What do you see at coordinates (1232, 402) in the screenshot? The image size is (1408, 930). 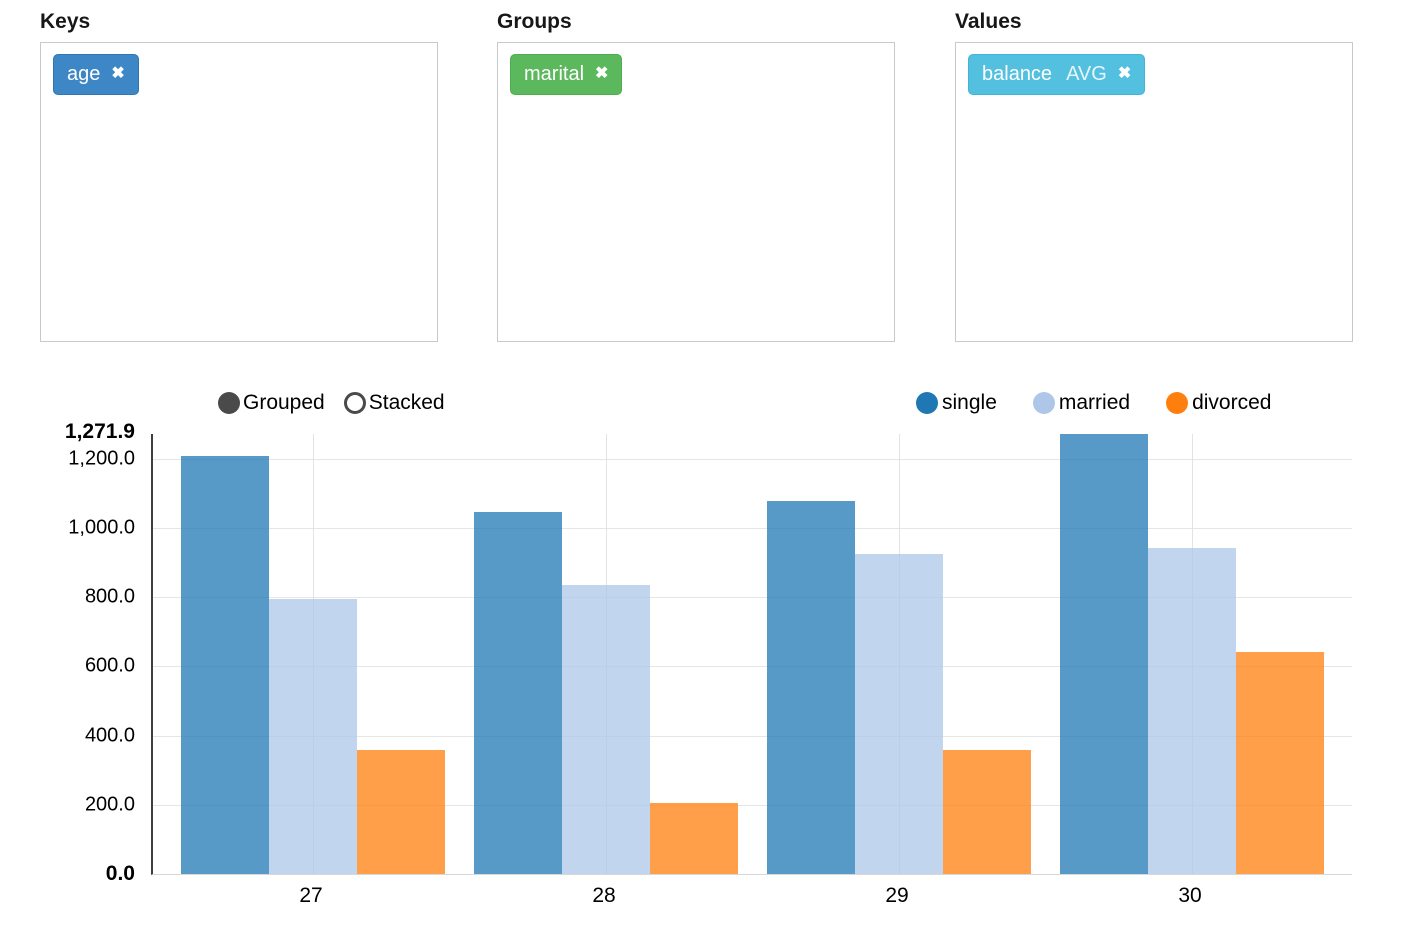 I see `legend-label: divorced` at bounding box center [1232, 402].